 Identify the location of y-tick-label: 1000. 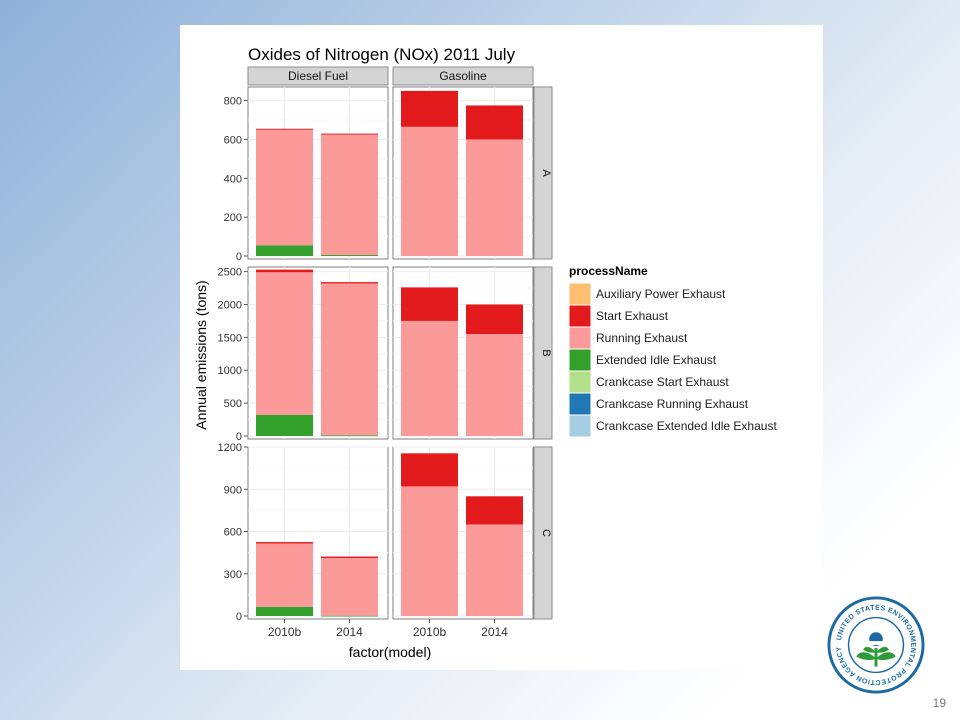
(230, 371).